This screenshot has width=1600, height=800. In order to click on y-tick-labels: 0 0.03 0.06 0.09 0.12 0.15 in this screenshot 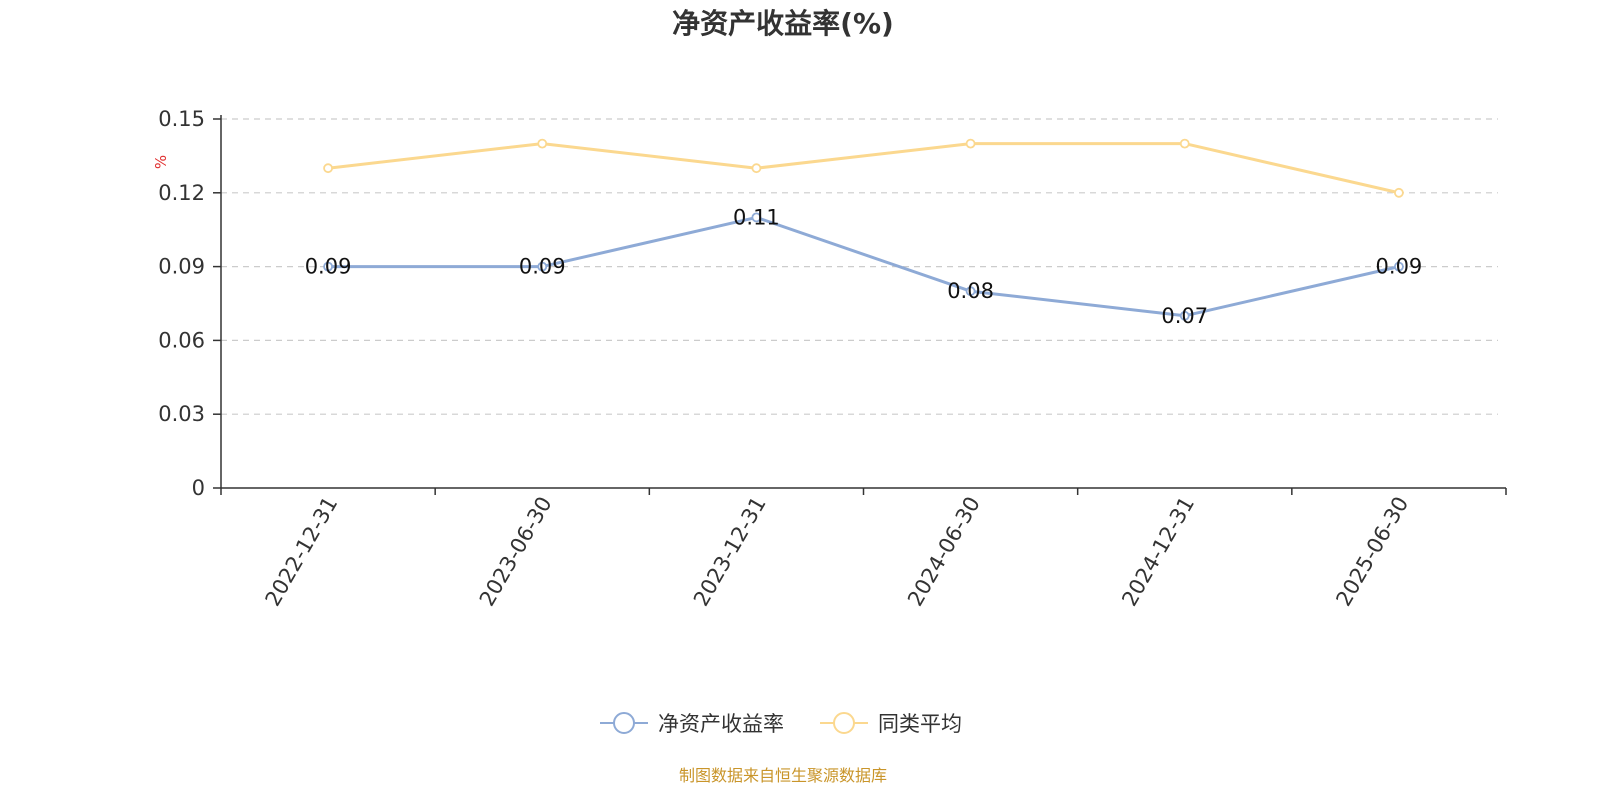, I will do `click(189, 303)`.